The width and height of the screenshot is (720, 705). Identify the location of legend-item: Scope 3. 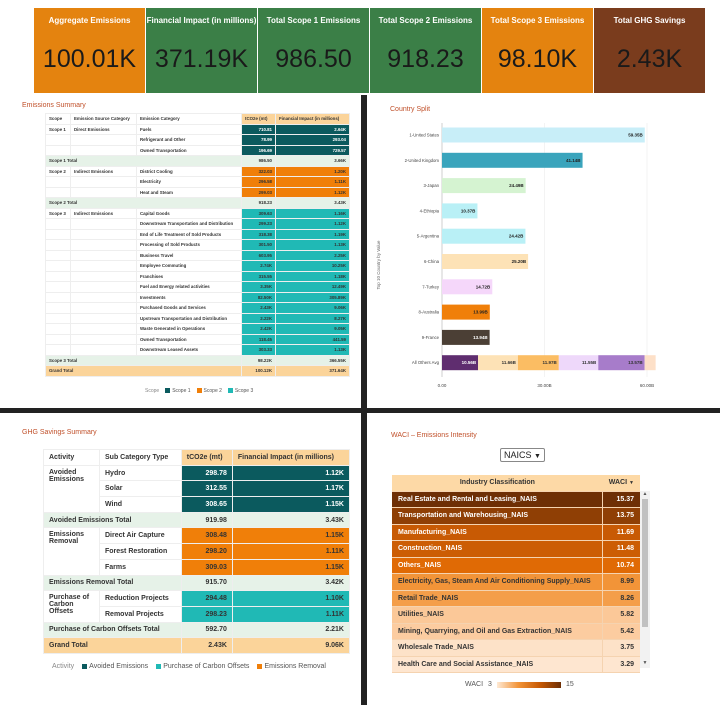
(240, 391).